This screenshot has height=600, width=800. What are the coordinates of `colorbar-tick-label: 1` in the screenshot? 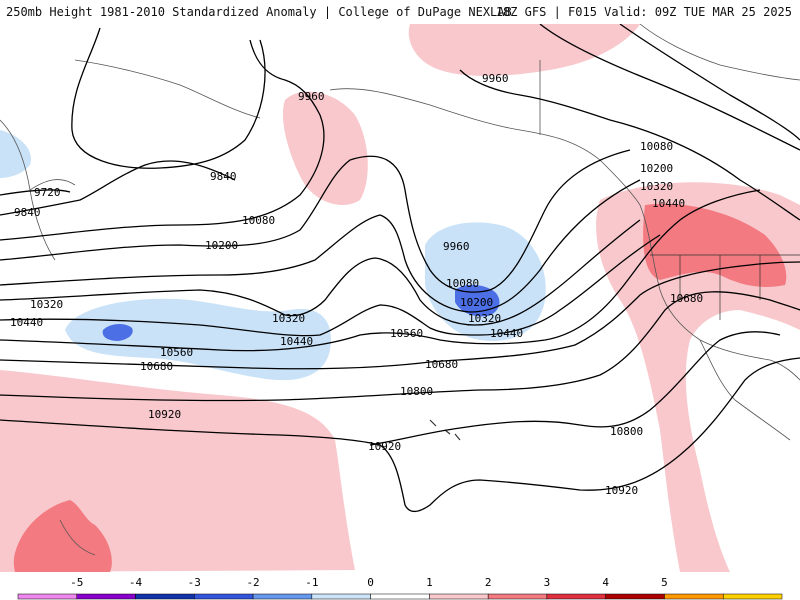 It's located at (429, 582).